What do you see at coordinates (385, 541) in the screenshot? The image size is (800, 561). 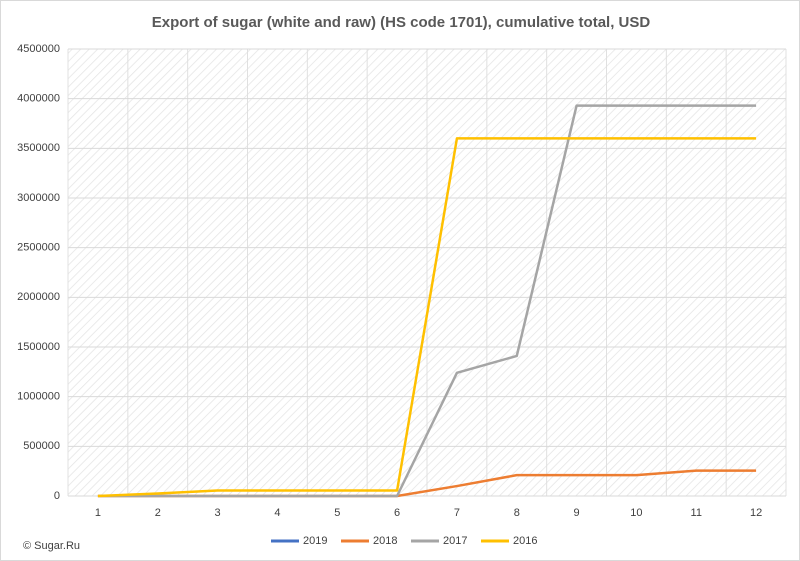 I see `legend-label: 2018` at bounding box center [385, 541].